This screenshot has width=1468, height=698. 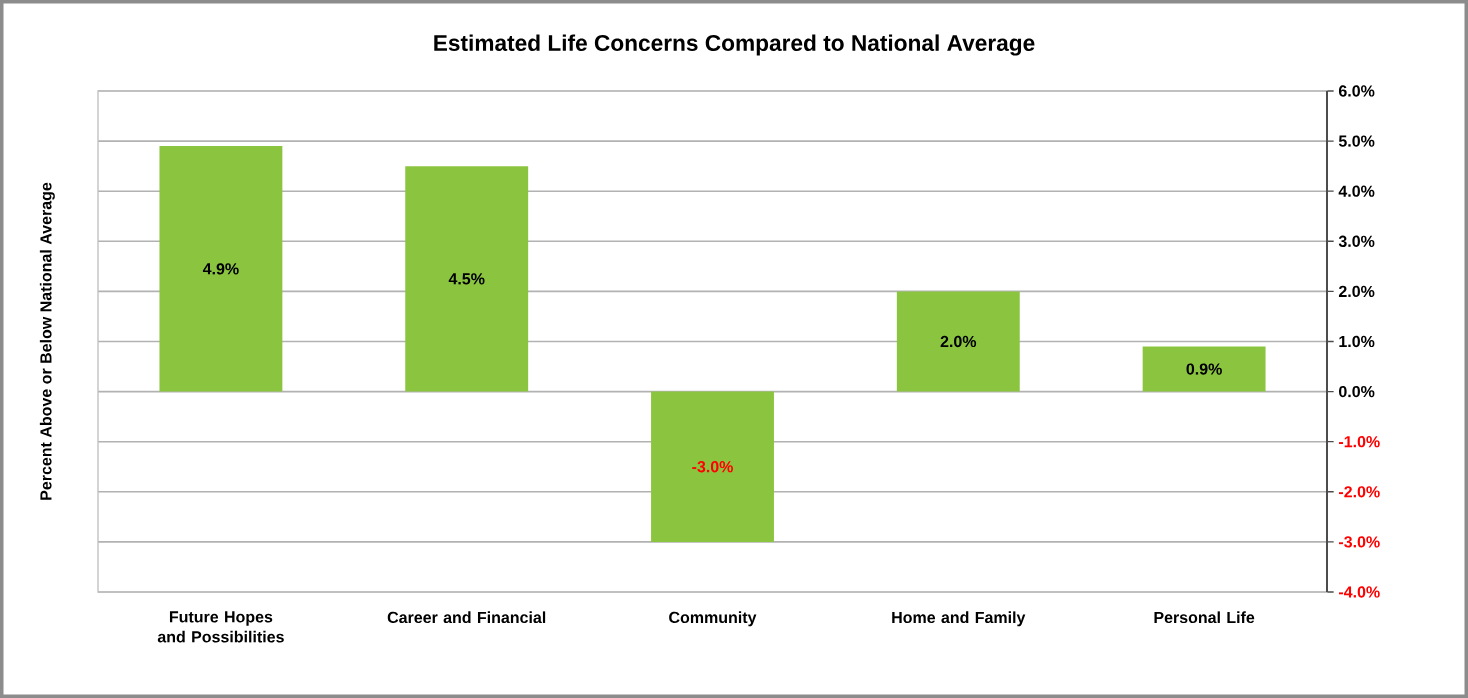 I want to click on data-label: 4.9%, so click(x=220, y=269).